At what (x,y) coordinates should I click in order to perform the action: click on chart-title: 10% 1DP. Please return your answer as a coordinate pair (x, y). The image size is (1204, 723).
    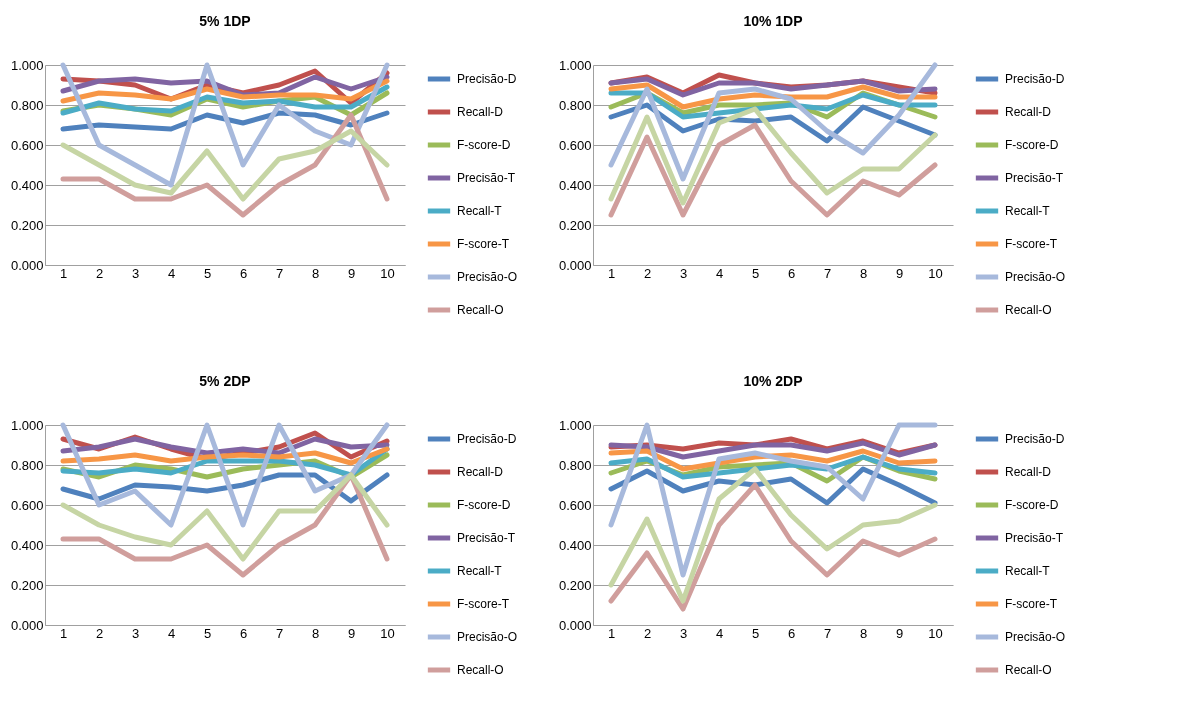
    Looking at the image, I should click on (773, 21).